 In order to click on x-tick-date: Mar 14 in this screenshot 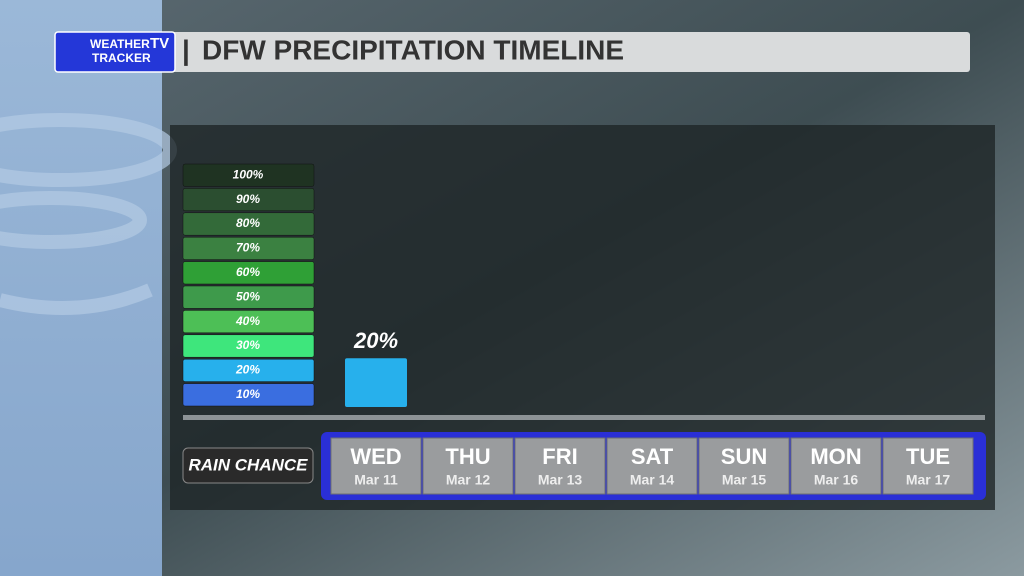, I will do `click(652, 480)`.